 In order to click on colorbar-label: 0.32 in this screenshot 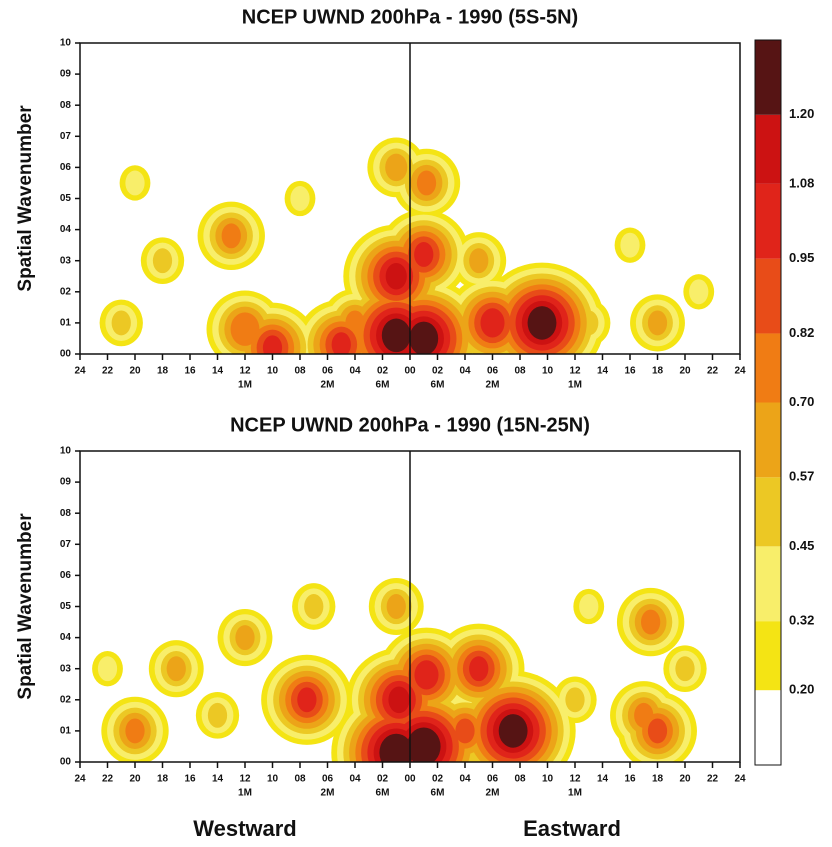, I will do `click(801, 620)`.